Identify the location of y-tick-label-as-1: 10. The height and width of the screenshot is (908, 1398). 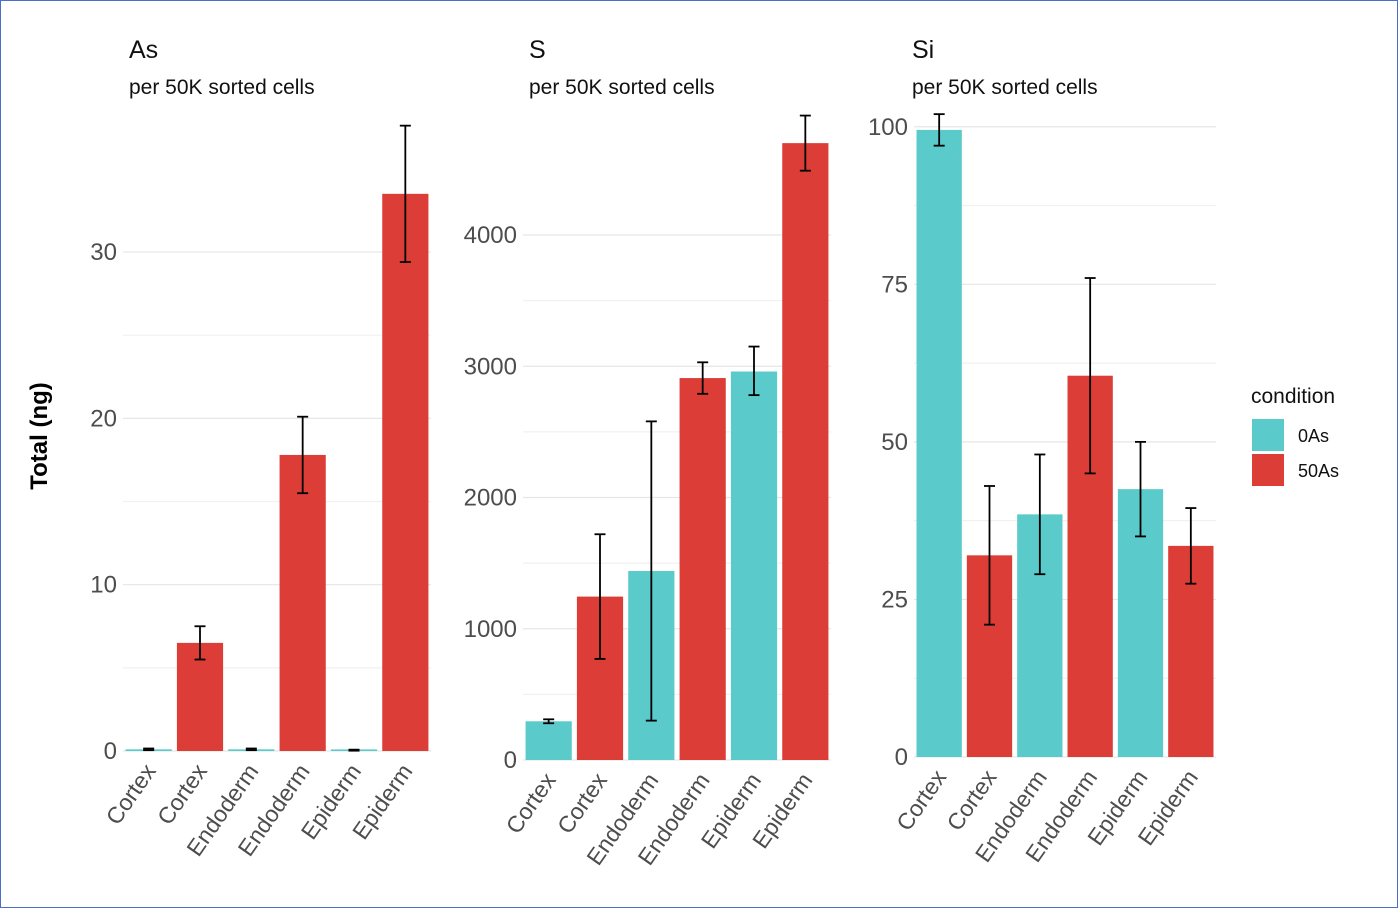
(103, 585).